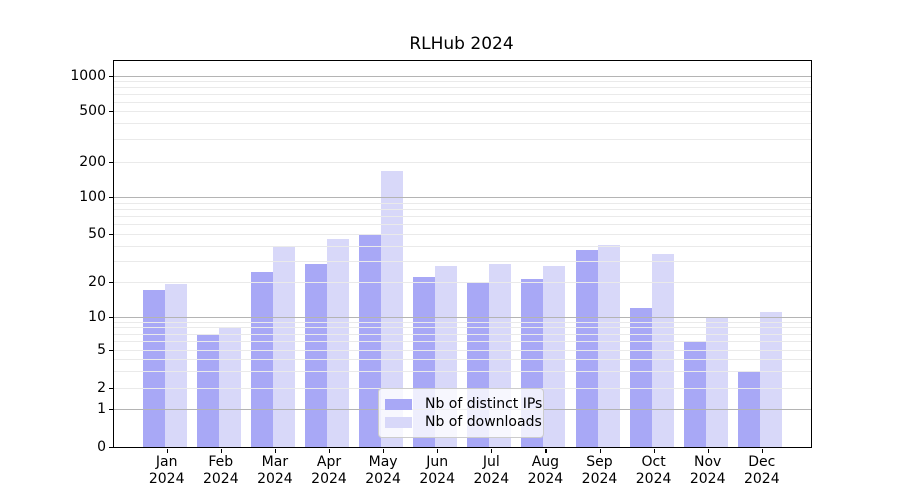 The height and width of the screenshot is (500, 900). I want to click on y-tick-label-100: 100, so click(92, 197).